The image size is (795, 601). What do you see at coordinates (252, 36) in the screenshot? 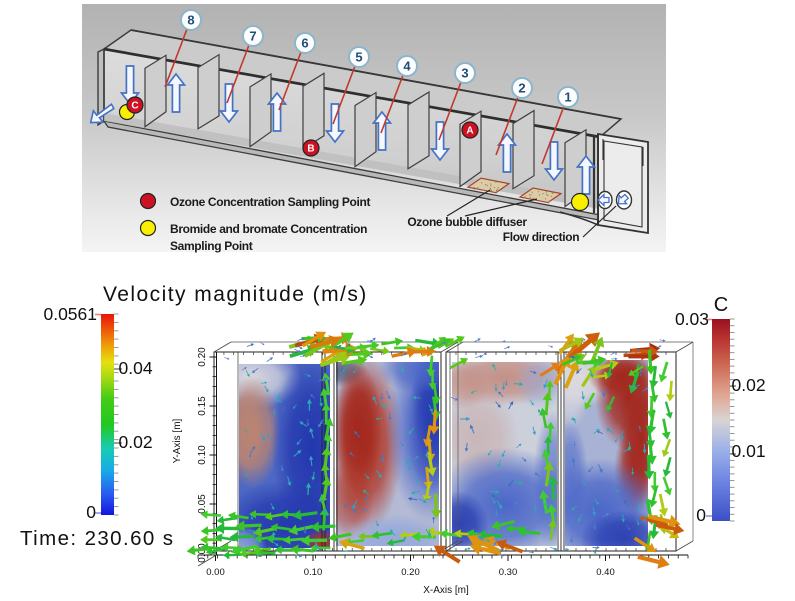
I see `svg-text: 7` at bounding box center [252, 36].